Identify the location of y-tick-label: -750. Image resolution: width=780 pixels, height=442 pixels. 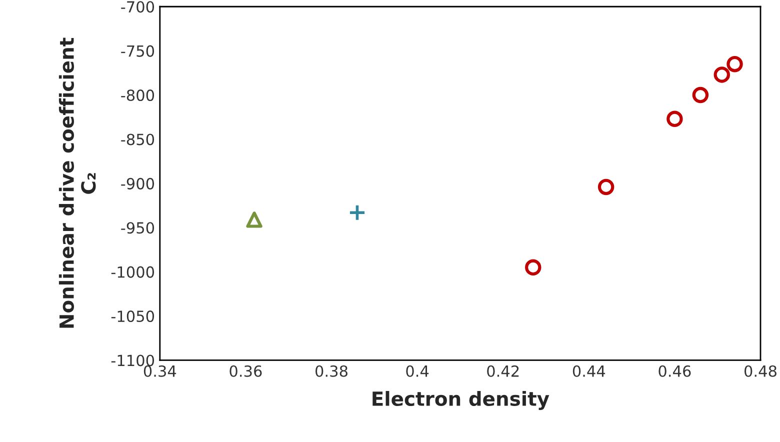
(137, 51).